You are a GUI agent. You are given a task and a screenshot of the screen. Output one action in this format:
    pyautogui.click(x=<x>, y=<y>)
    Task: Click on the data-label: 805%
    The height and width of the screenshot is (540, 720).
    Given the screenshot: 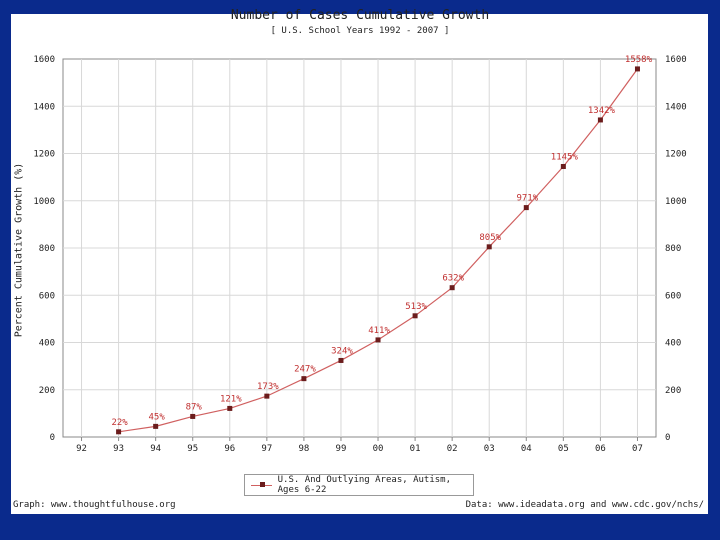 What is the action you would take?
    pyautogui.click(x=490, y=238)
    